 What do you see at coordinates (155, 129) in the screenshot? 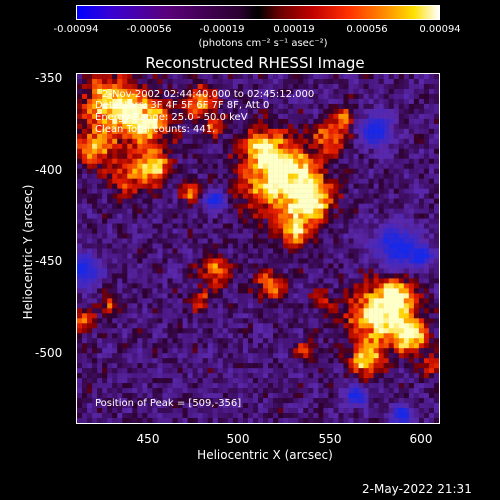
I see `method-counts-label: Clean Total counts: 441.` at bounding box center [155, 129].